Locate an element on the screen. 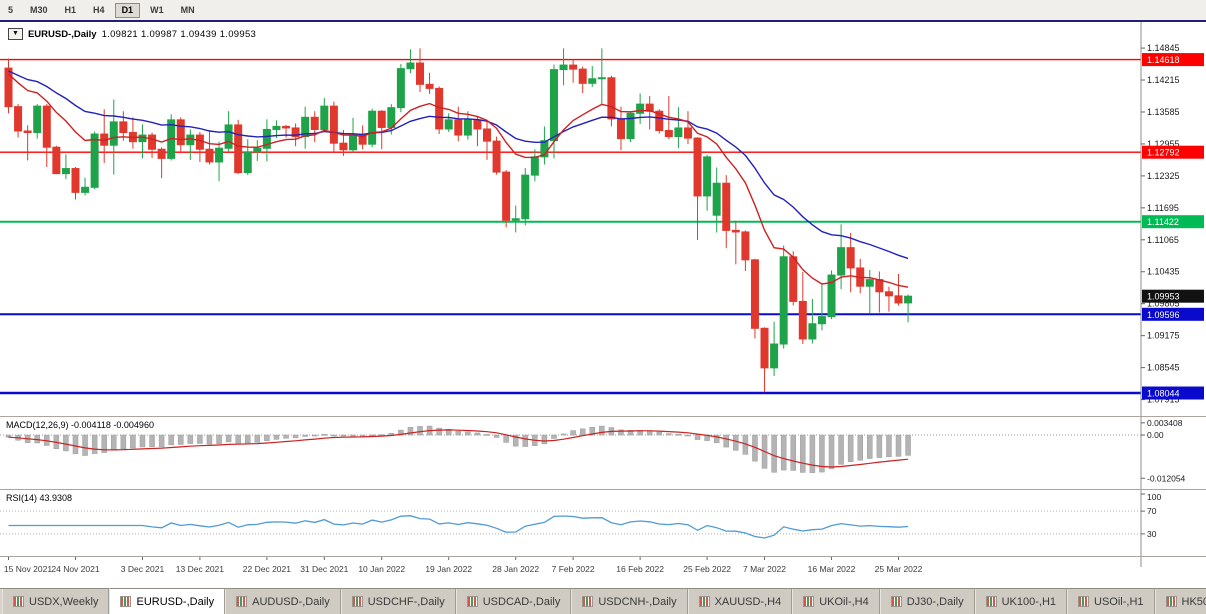 The image size is (1206, 614). rsi-value: 43.9308 is located at coordinates (56, 498).